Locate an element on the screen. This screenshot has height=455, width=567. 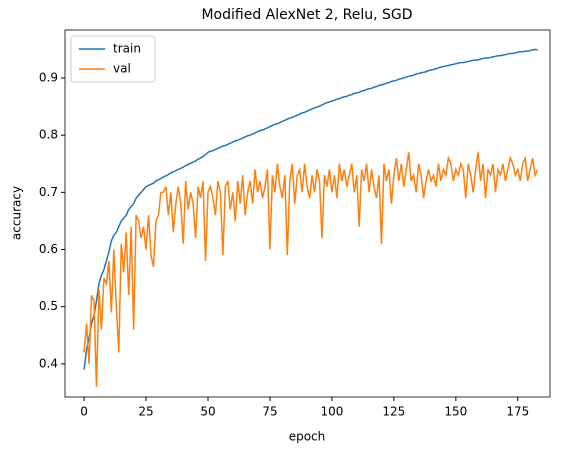
x-tick-label: 75 is located at coordinates (269, 412).